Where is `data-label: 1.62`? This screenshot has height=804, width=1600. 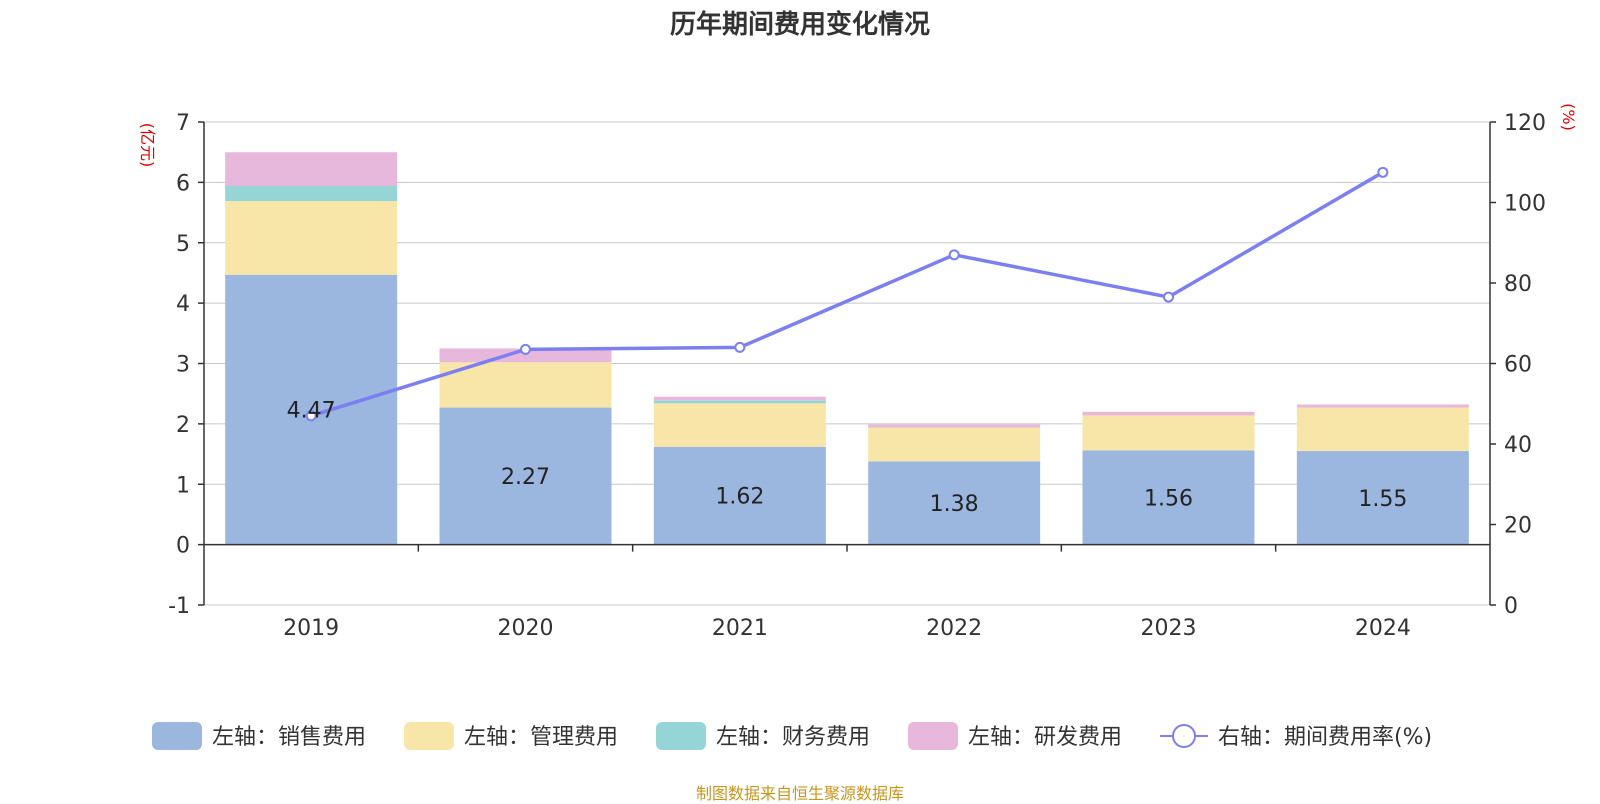
data-label: 1.62 is located at coordinates (739, 497).